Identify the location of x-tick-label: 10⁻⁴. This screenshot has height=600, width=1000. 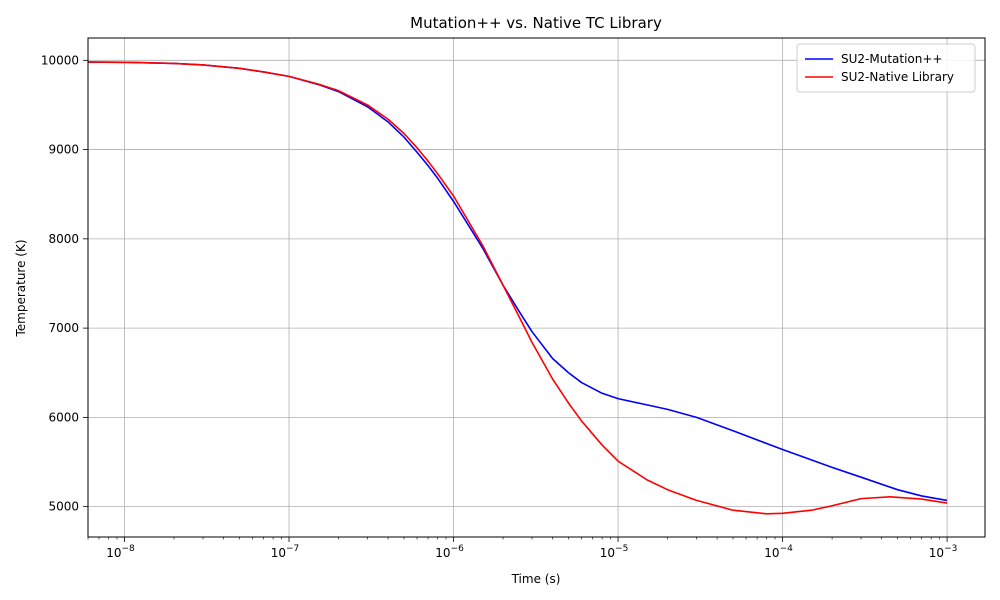
(778, 552).